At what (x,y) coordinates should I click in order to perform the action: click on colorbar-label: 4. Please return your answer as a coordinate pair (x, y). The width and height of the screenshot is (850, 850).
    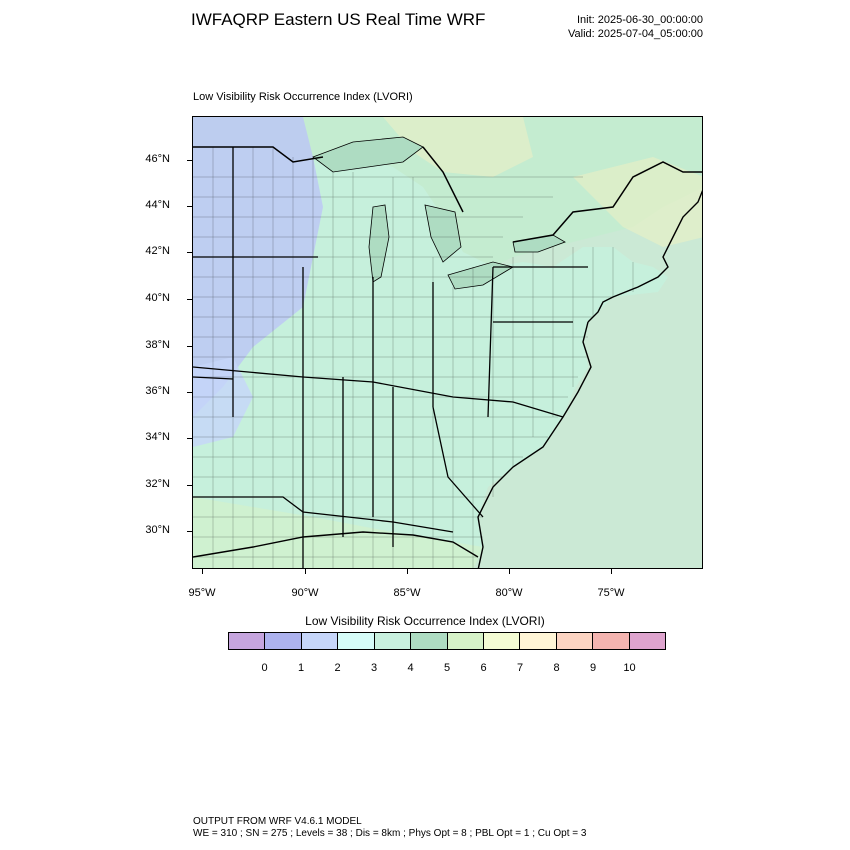
    Looking at the image, I should click on (410, 668).